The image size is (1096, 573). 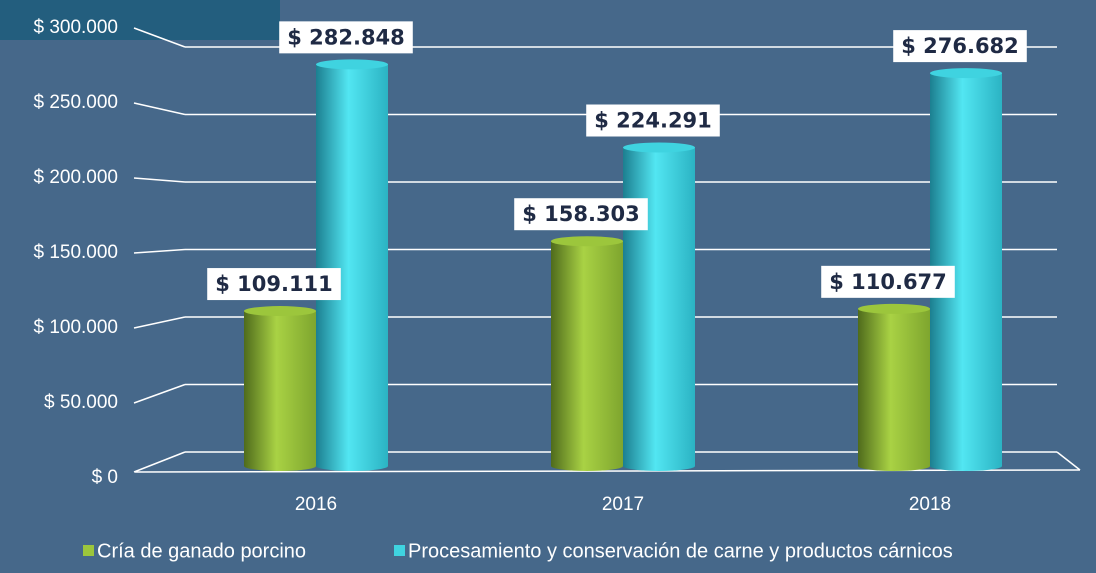 I want to click on value-label: $ 276.682, so click(x=960, y=46).